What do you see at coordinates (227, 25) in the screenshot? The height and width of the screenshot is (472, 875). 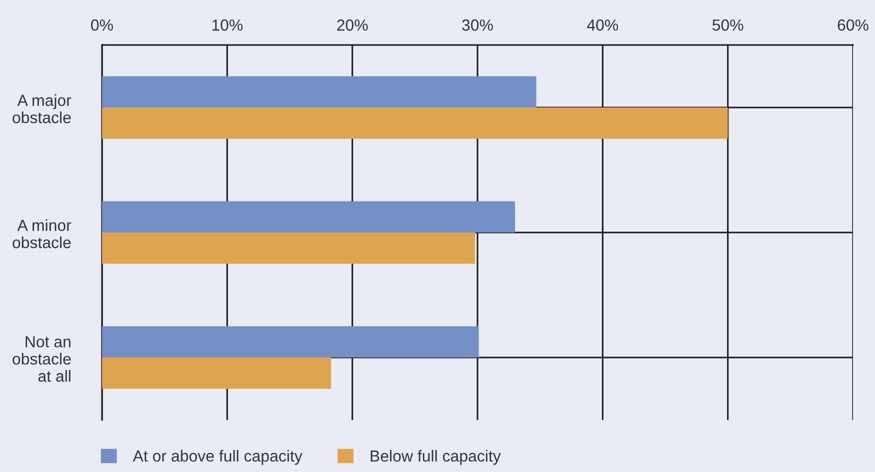 I see `x-tick-label: 10%` at bounding box center [227, 25].